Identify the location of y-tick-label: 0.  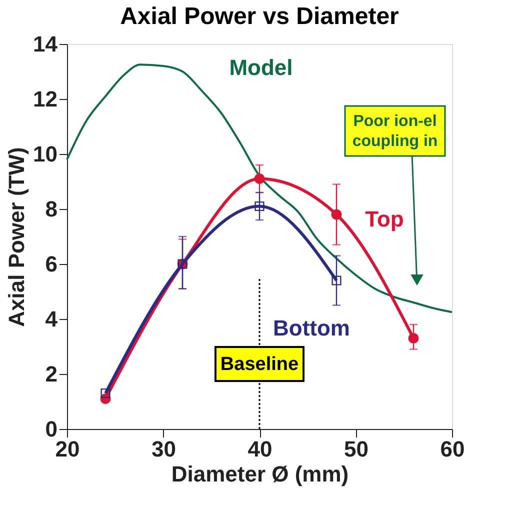
(51, 429).